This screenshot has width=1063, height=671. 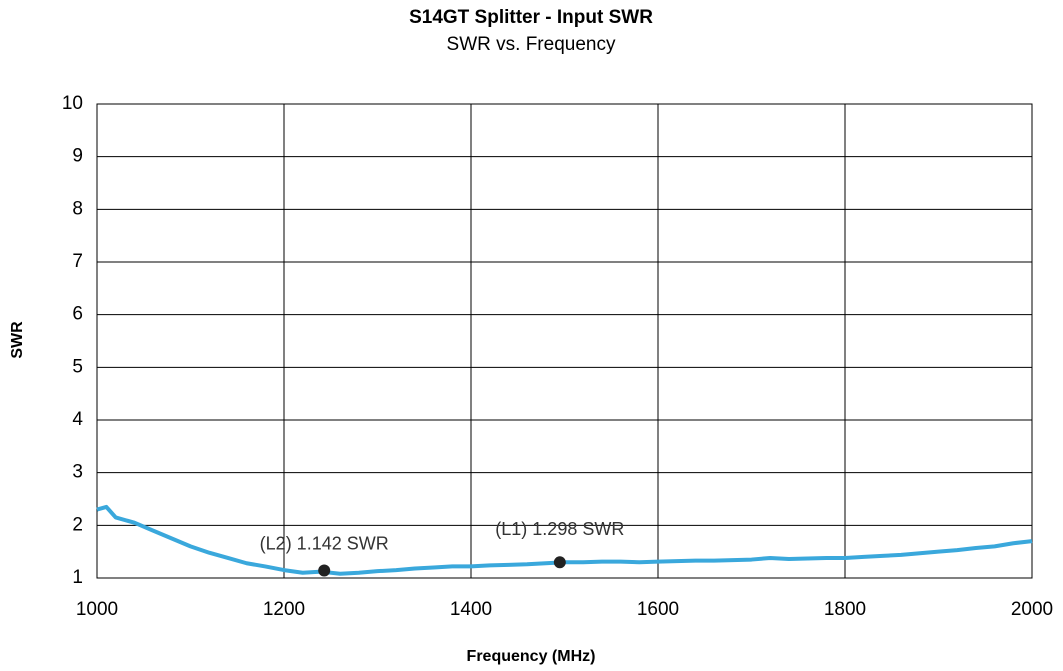 What do you see at coordinates (531, 17) in the screenshot?
I see `chart-title: S14GT Splitter - Input SWR` at bounding box center [531, 17].